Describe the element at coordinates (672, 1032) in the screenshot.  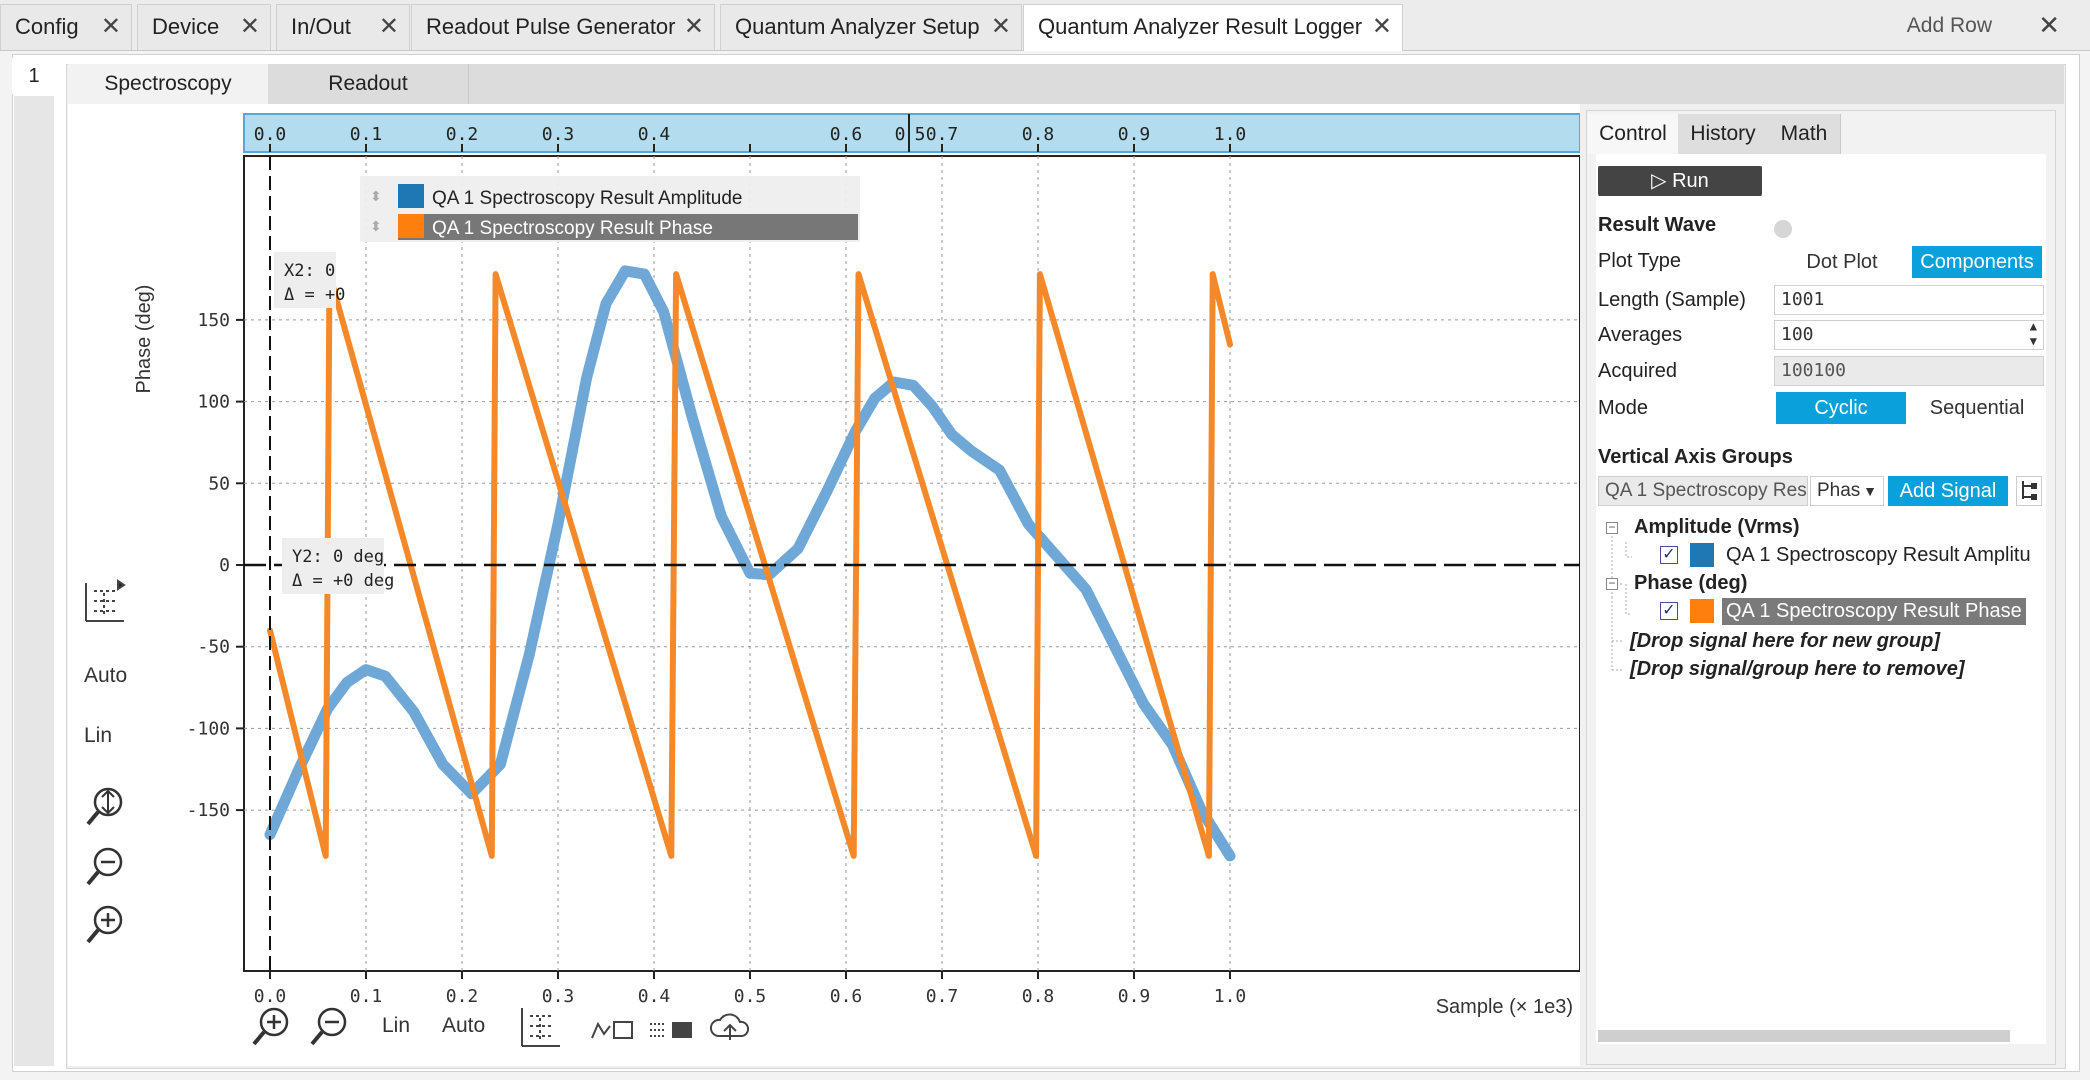
I see `save-file-icon` at that location.